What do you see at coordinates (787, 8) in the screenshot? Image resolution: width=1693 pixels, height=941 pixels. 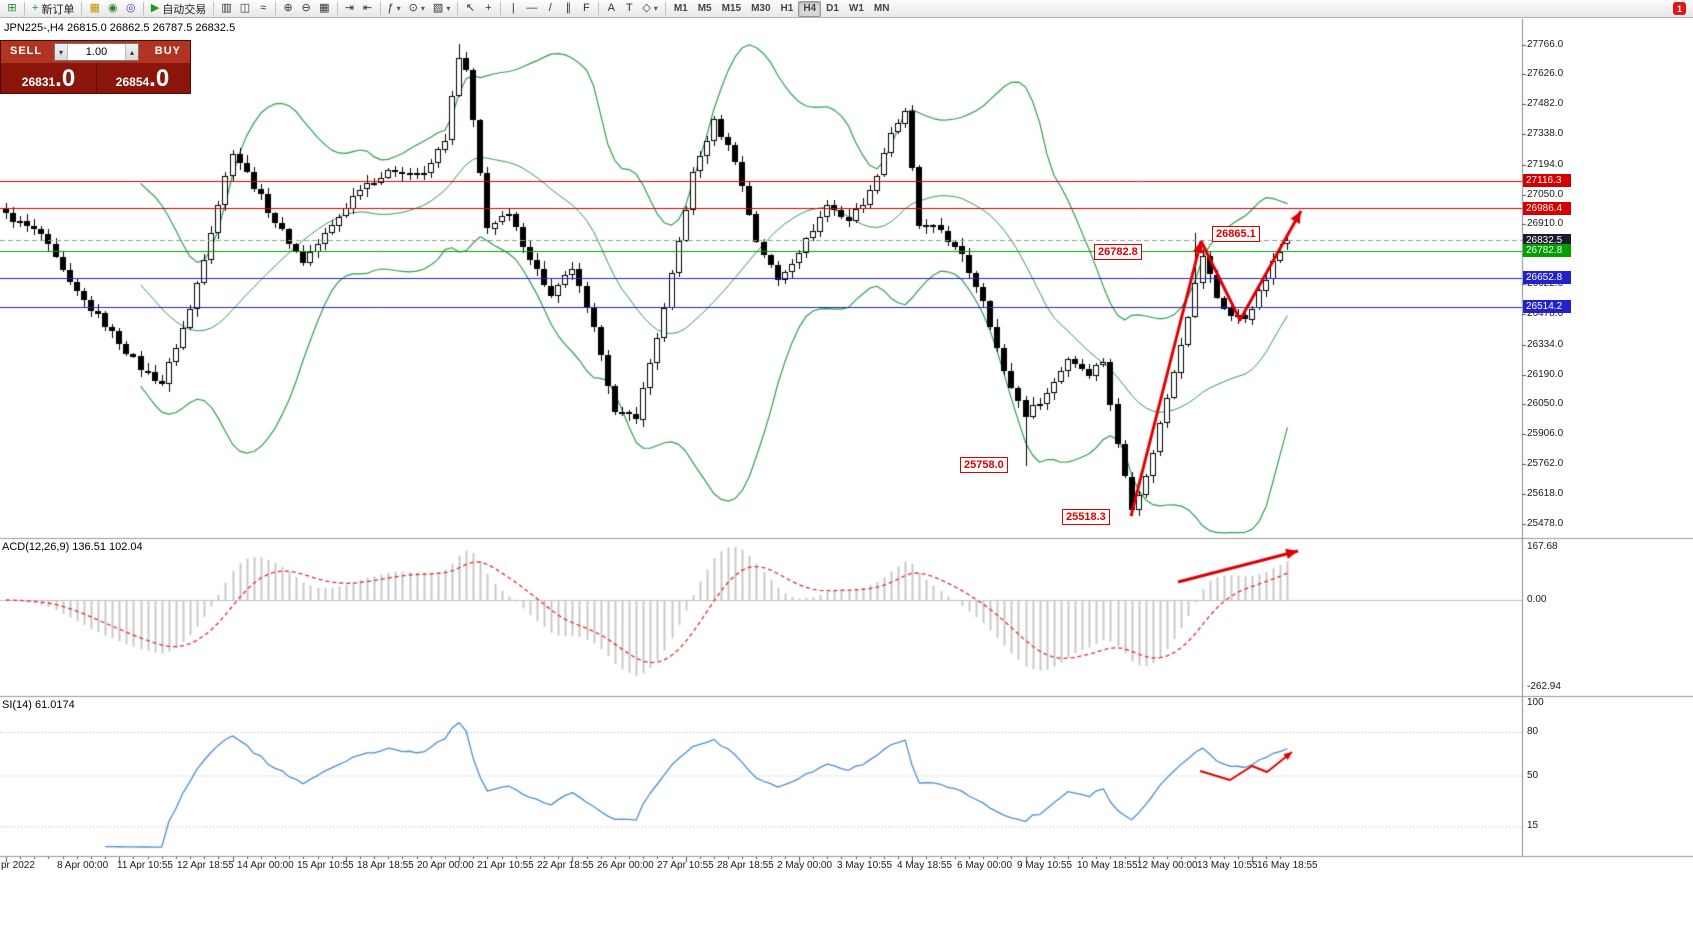 I see `timeframe-h1-button: H1` at bounding box center [787, 8].